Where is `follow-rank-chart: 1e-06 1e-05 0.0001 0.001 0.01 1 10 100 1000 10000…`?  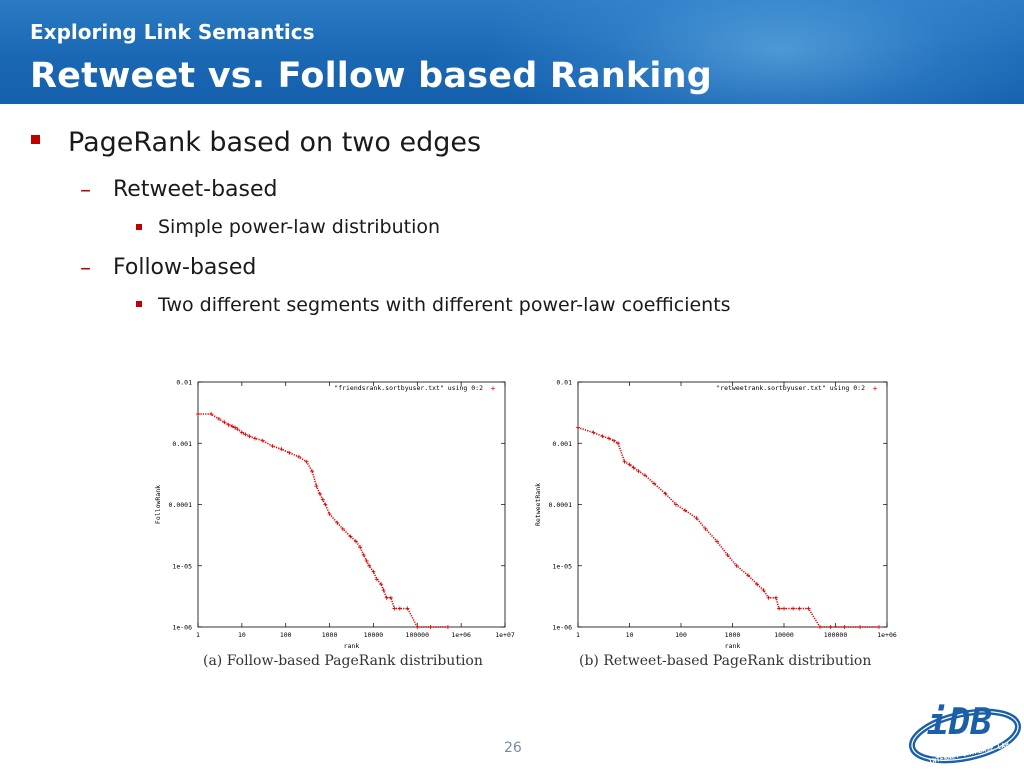
follow-rank-chart: 1e-06 1e-05 0.0001 0.001 0.01 1 10 100 1000 10000… is located at coordinates (334, 515).